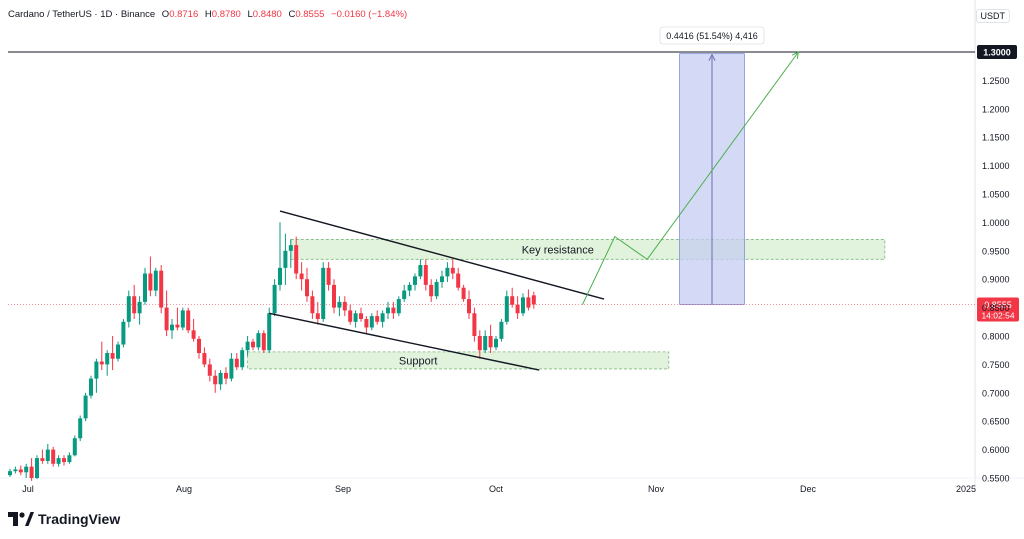 The width and height of the screenshot is (1024, 539). I want to click on high-value: 0.8780, so click(226, 14).